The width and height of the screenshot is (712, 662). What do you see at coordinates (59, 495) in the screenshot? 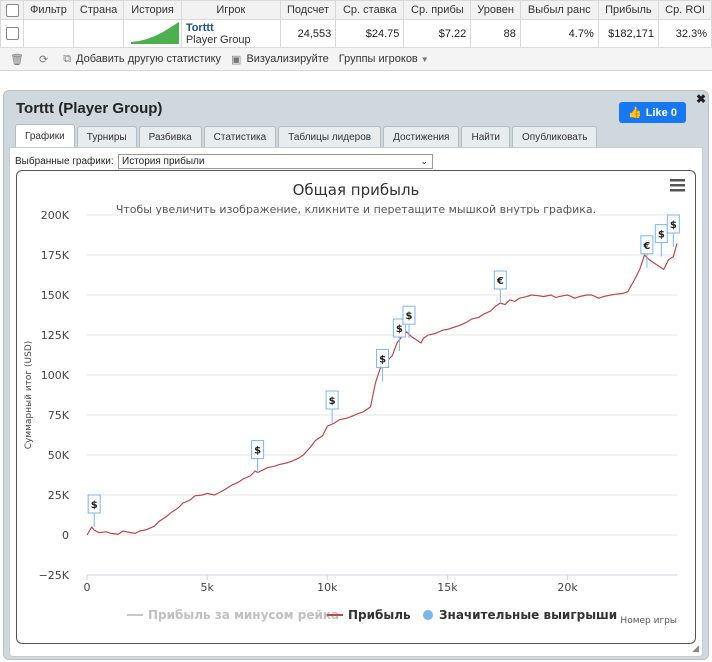
I see `y-tick-label: 25K` at bounding box center [59, 495].